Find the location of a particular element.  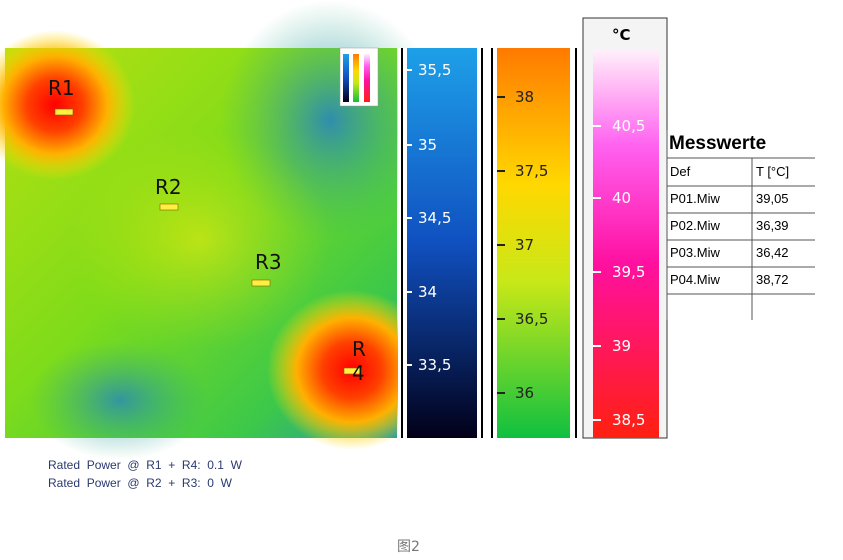

tick-label: 33,5 is located at coordinates (435, 365).